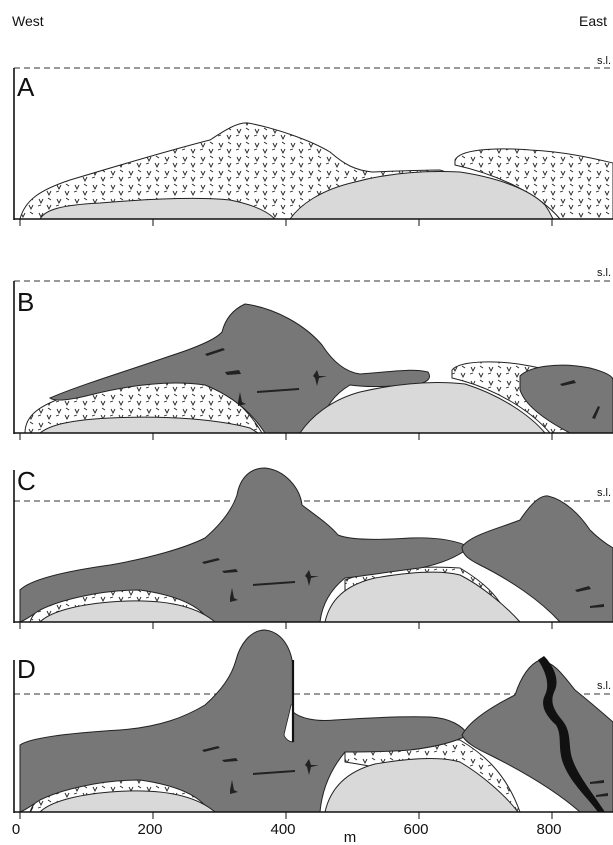 This screenshot has width=613, height=845. What do you see at coordinates (604, 686) in the screenshot?
I see `sea-level-label-d: s.l.` at bounding box center [604, 686].